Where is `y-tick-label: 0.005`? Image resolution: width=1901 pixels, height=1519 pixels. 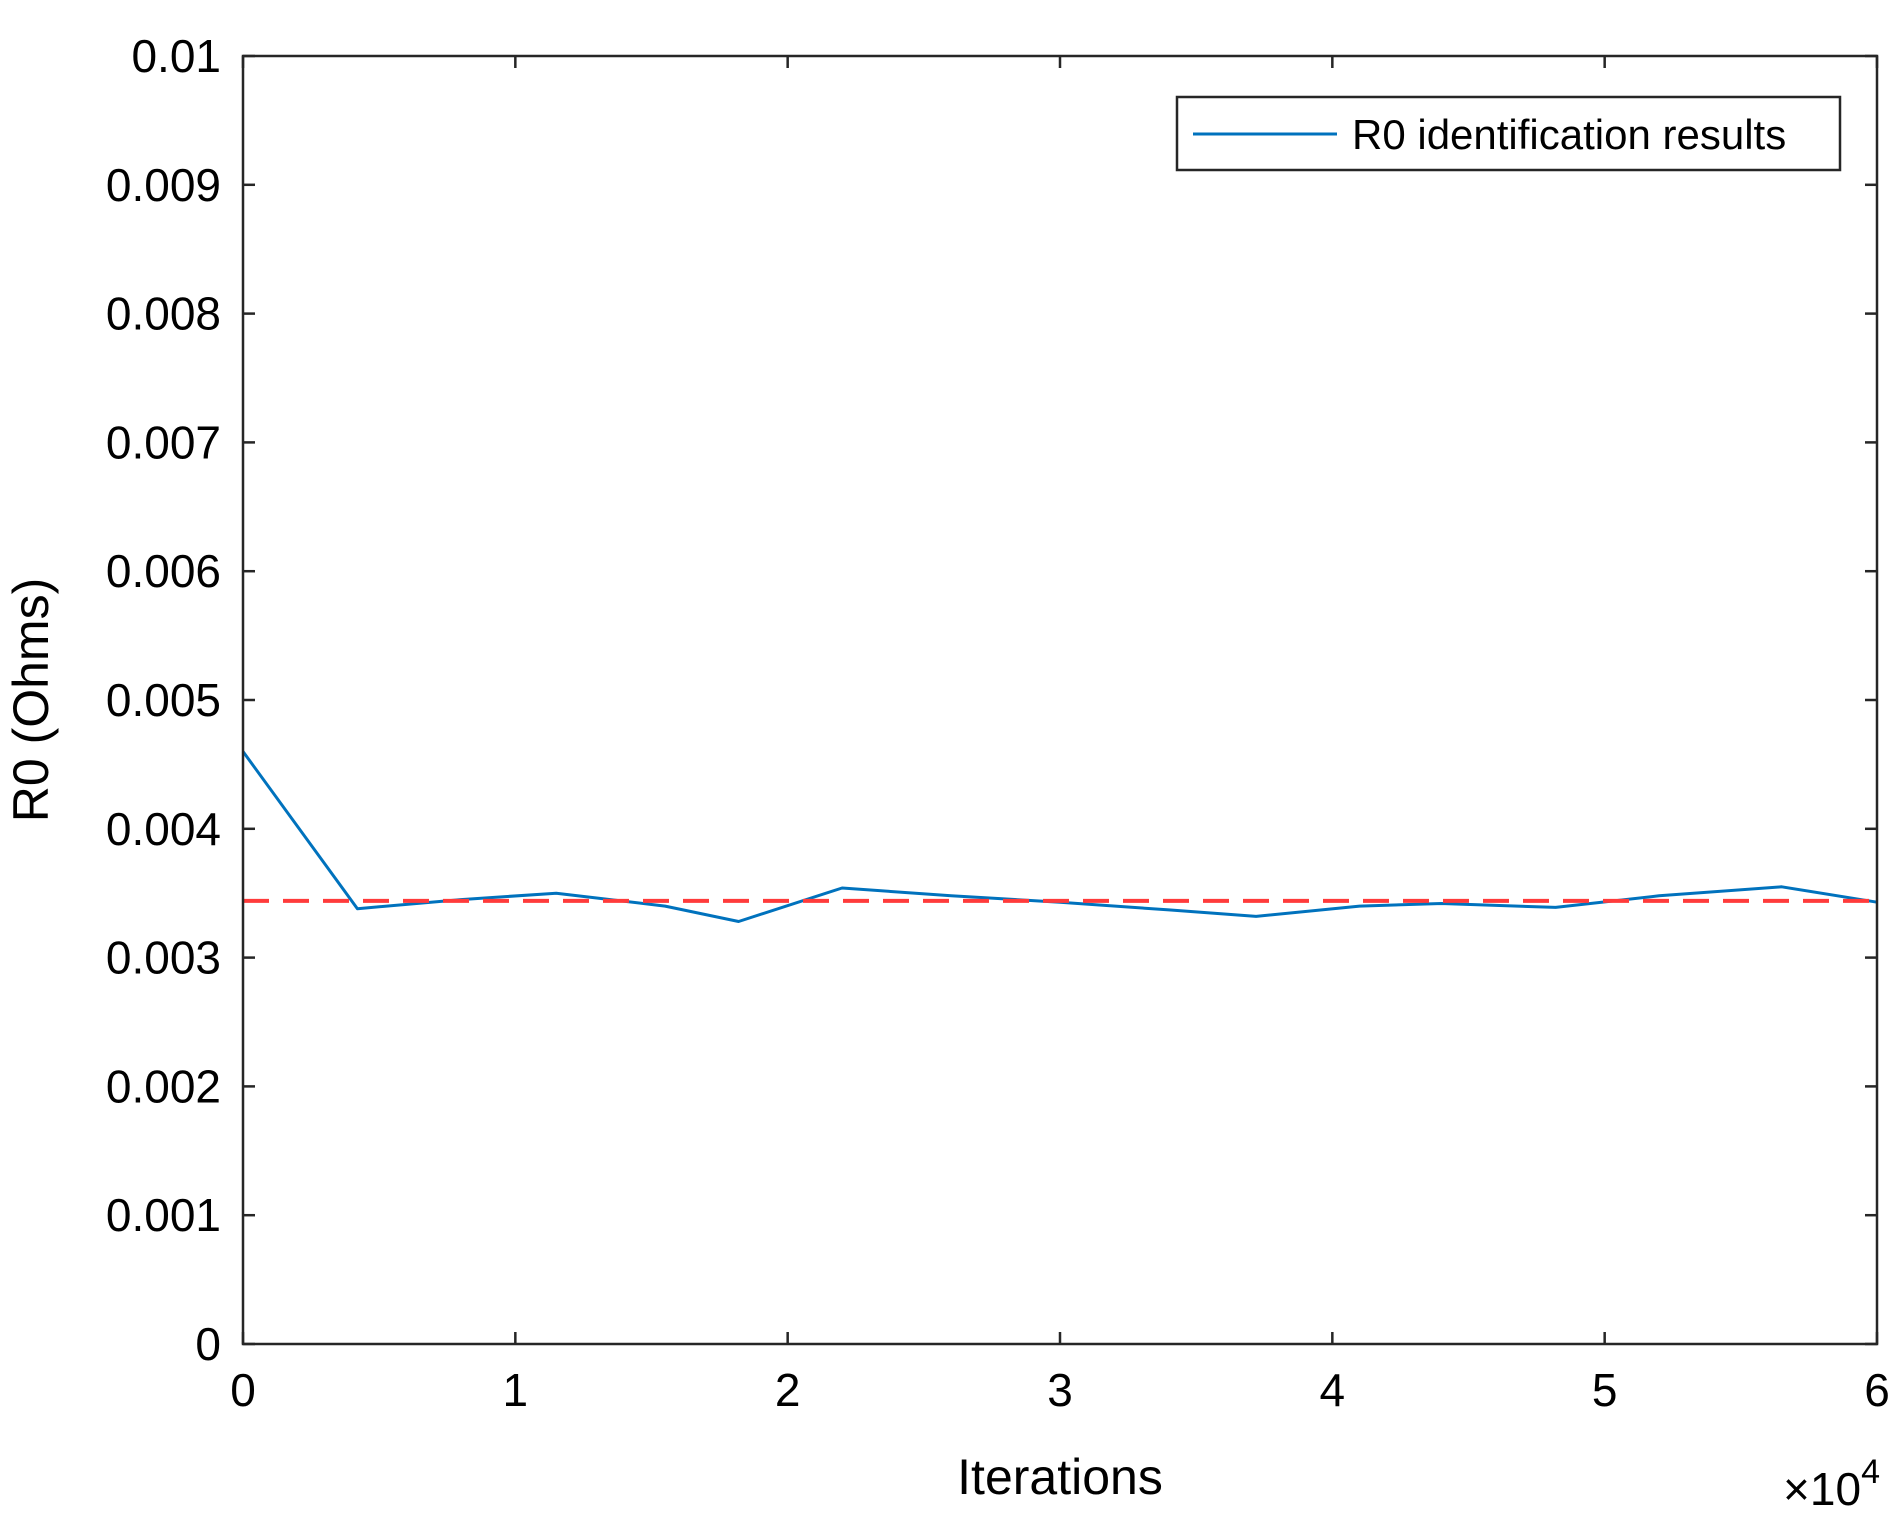 y-tick-label: 0.005 is located at coordinates (163, 700).